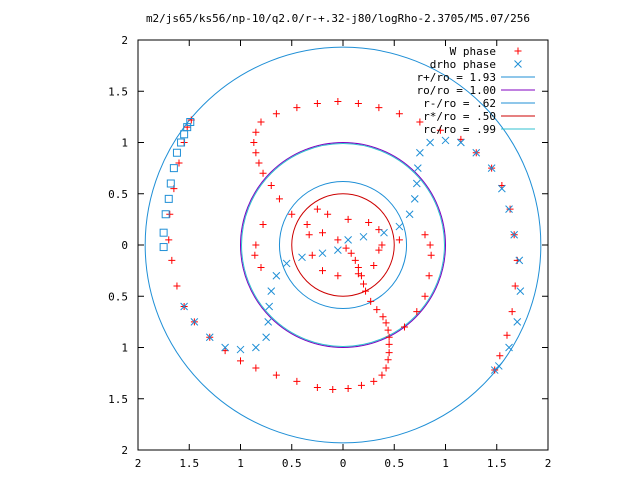 The height and width of the screenshot is (480, 640). I want to click on legend-label: r*/ro = .50, so click(459, 116).